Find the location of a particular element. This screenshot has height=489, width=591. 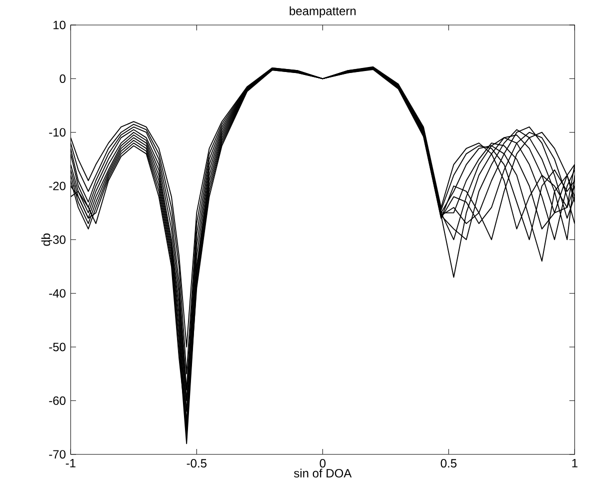

y-tick-label: 10 is located at coordinates (60, 25).